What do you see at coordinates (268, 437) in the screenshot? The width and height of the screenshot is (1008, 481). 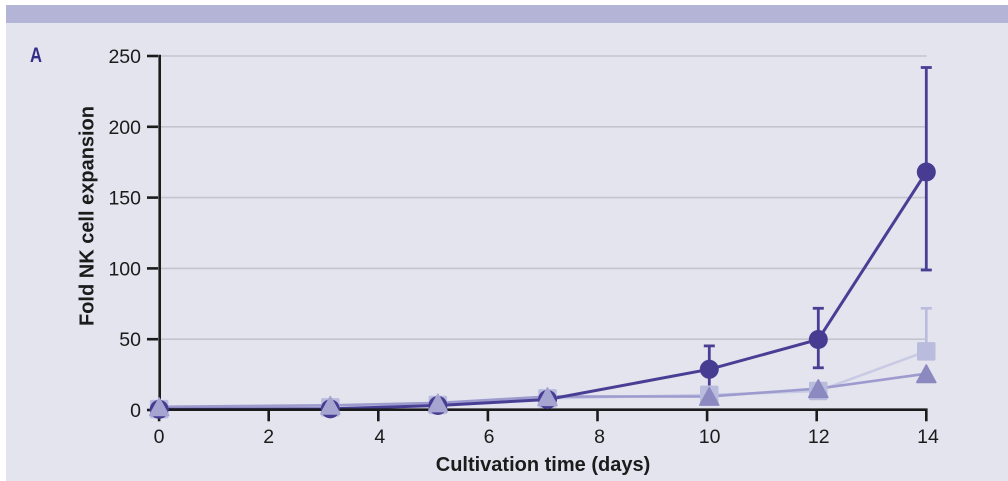 I see `svg-text: 2` at bounding box center [268, 437].